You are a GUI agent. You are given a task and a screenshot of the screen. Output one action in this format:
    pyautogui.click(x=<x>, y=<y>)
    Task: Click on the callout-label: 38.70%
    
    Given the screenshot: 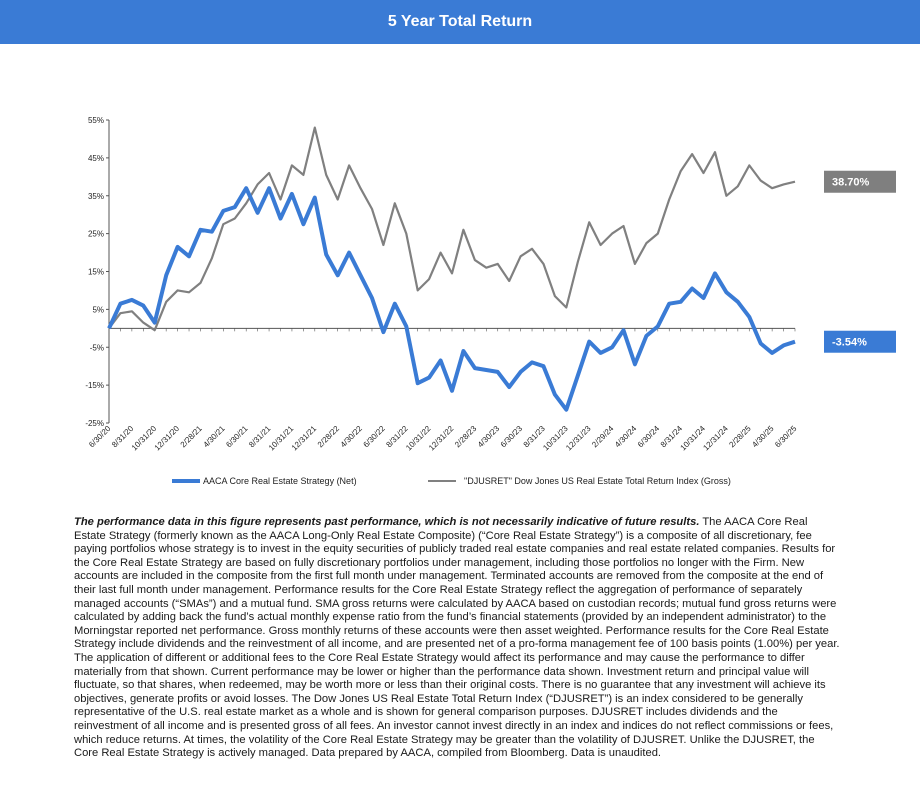 What is the action you would take?
    pyautogui.click(x=851, y=183)
    